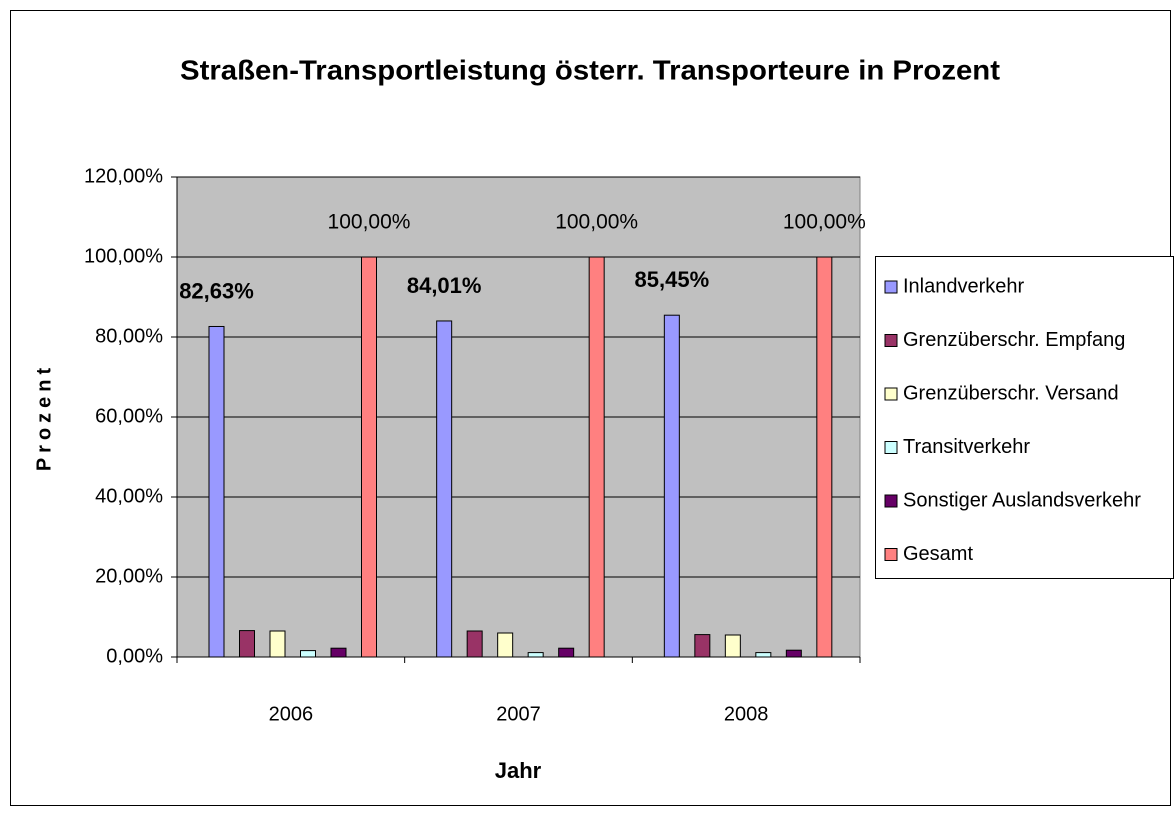 Image resolution: width=1175 pixels, height=816 pixels. I want to click on x-axis-label: Jahr, so click(518, 770).